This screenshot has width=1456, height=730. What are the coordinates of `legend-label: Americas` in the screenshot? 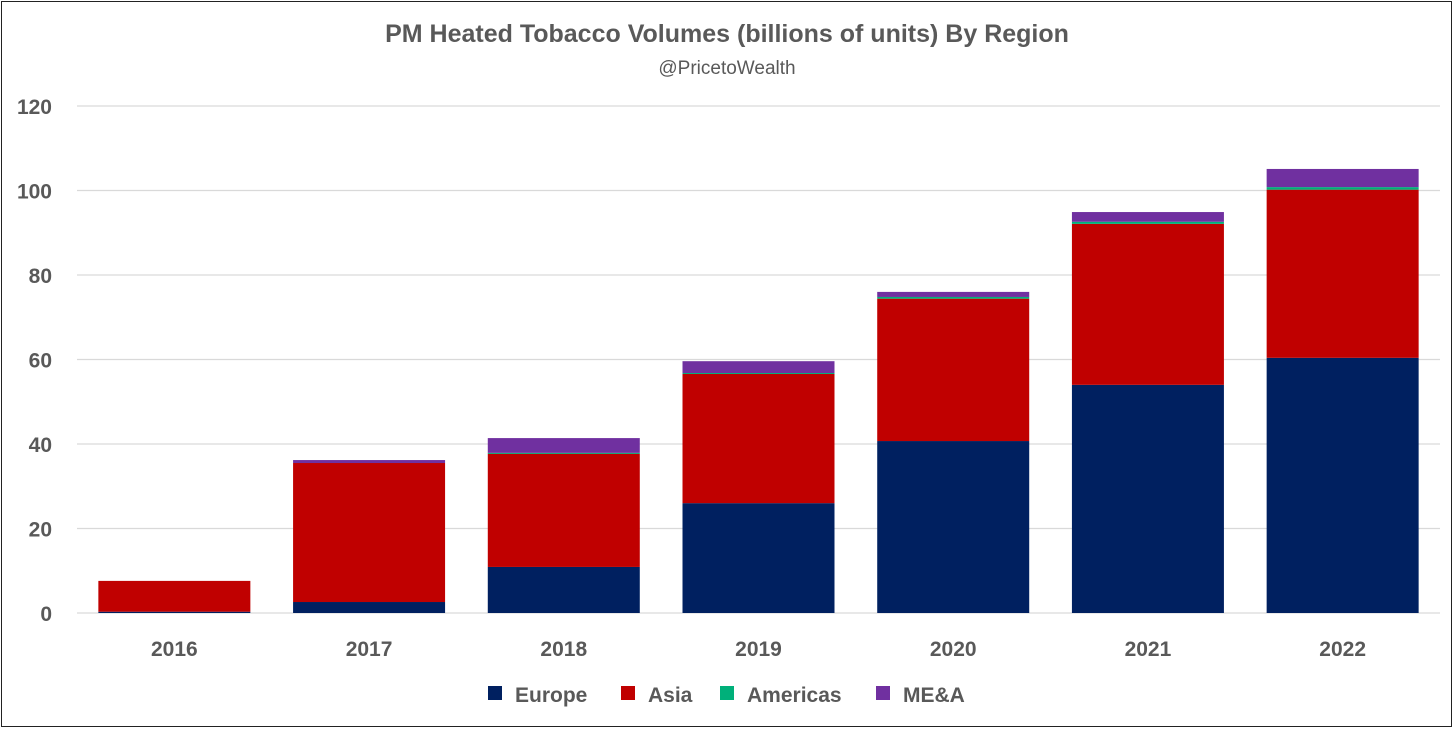 It's located at (794, 695).